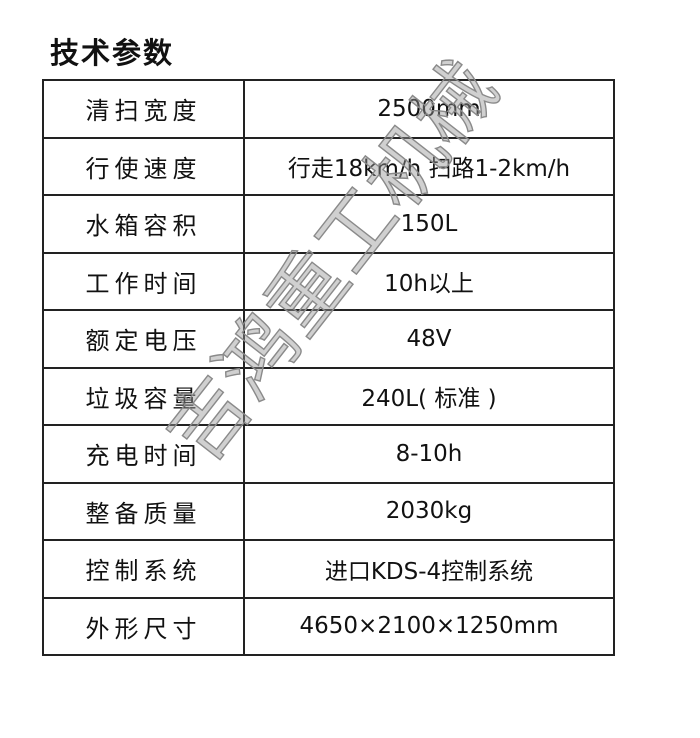 This screenshot has width=700, height=738. I want to click on spec-value: 2030kg, so click(429, 511).